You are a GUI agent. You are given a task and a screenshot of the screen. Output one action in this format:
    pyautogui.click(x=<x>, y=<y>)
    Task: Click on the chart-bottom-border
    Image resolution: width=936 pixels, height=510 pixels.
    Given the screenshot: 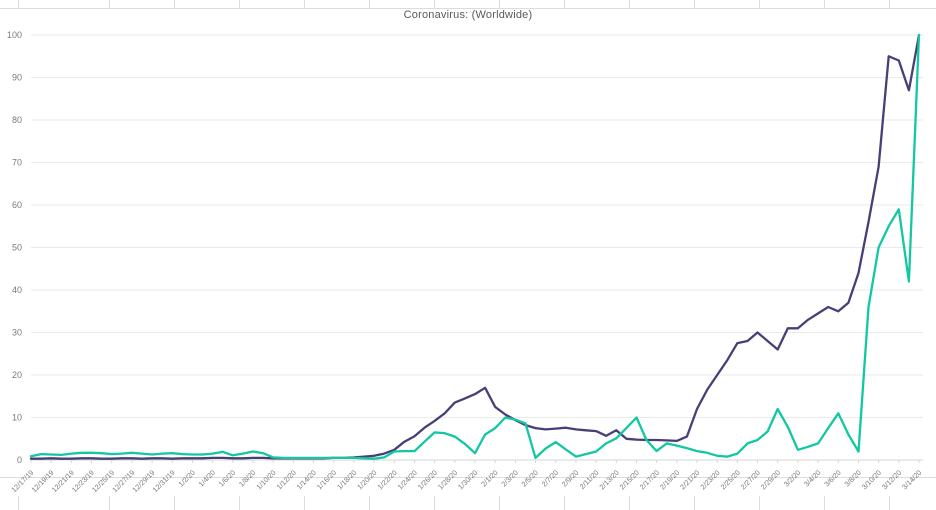 What is the action you would take?
    pyautogui.click(x=468, y=477)
    